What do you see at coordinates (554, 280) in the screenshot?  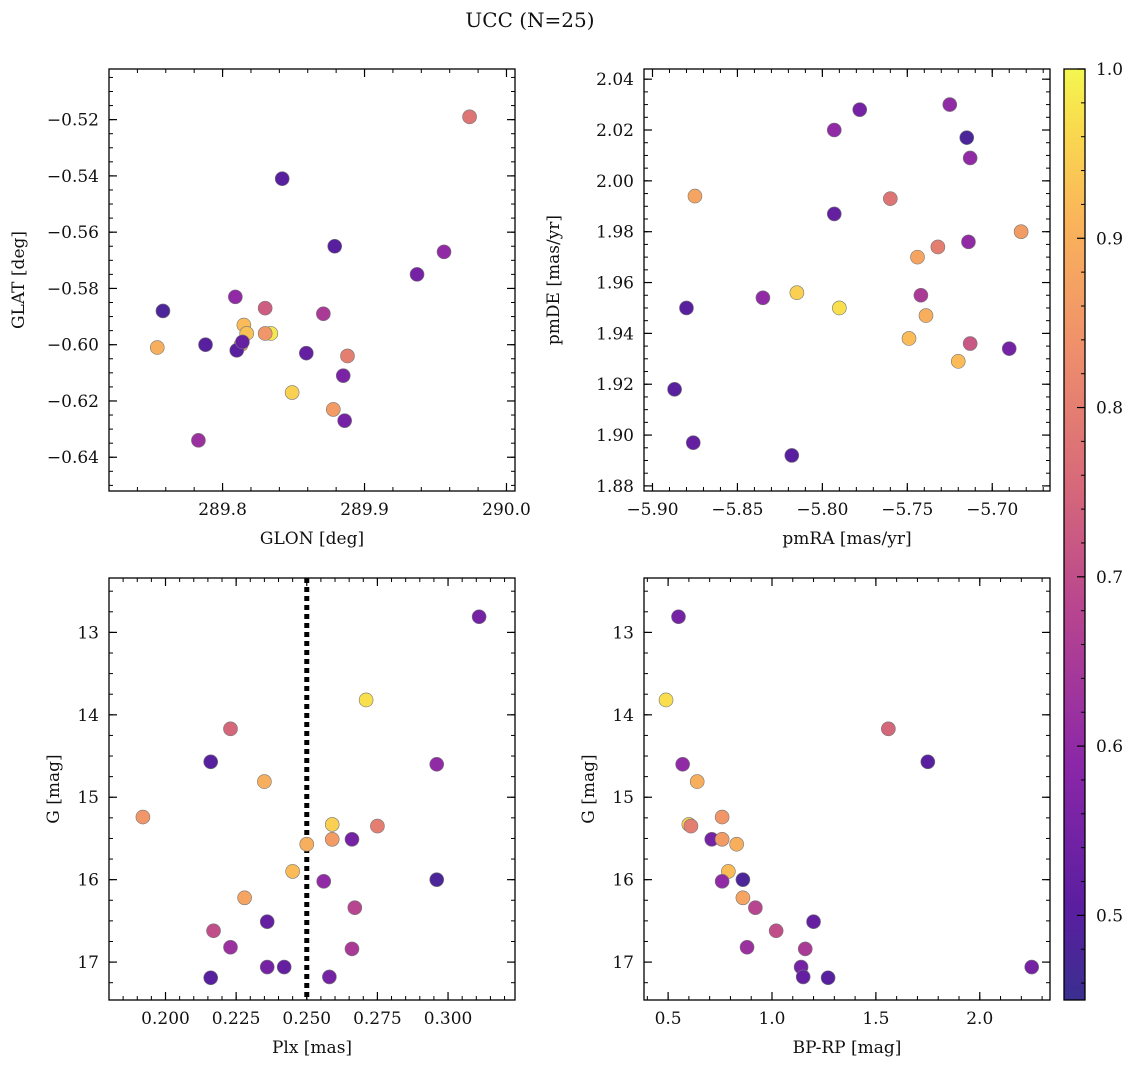 I see `y-axis-label: pmDE [mas/yr]` at bounding box center [554, 280].